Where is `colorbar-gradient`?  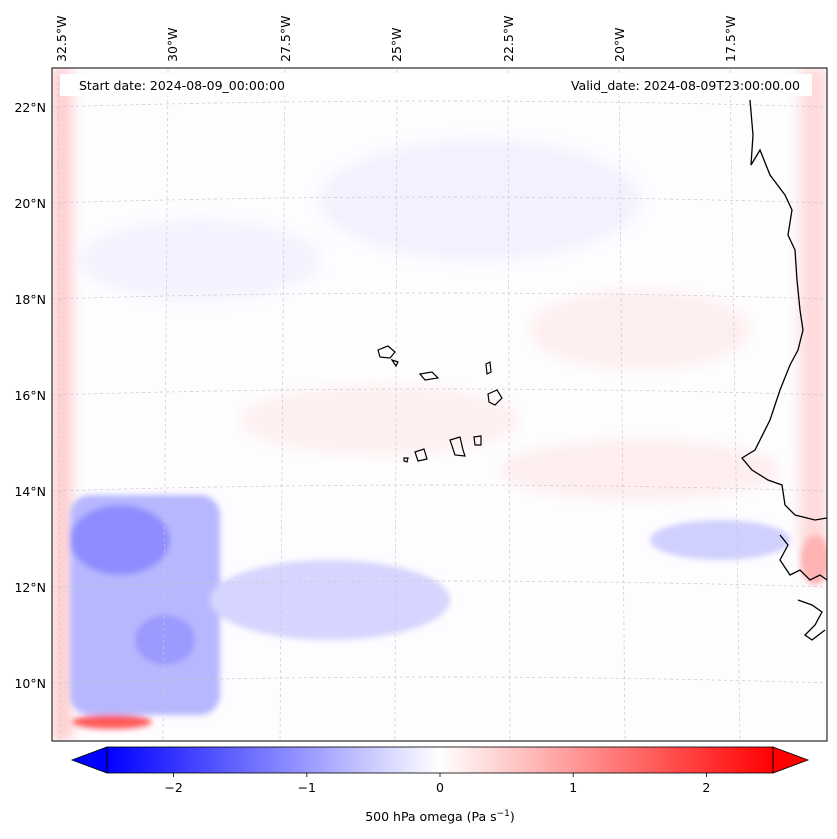 colorbar-gradient is located at coordinates (440, 760).